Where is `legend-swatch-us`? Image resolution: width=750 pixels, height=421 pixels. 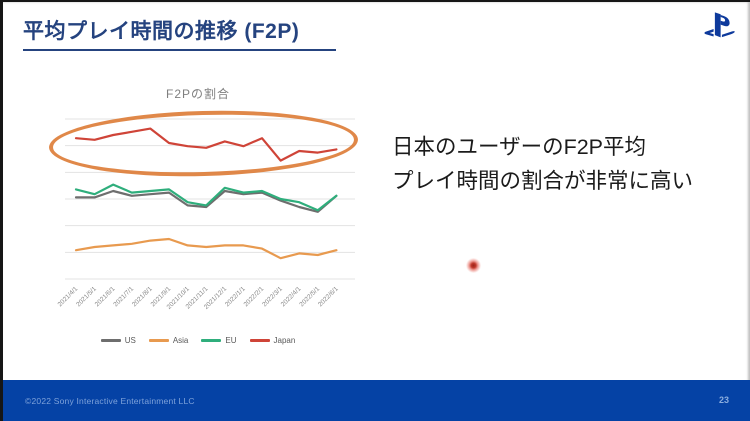
legend-swatch-us is located at coordinates (110, 340).